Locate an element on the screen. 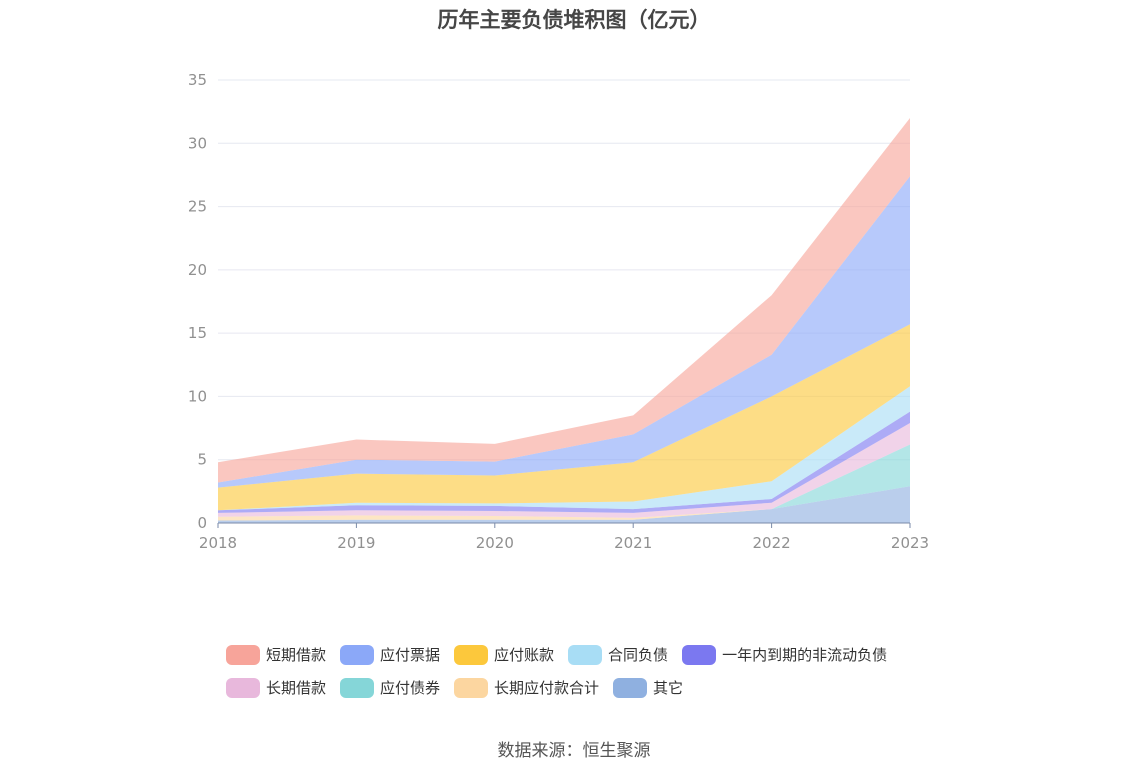  legend-label: 应付票据 is located at coordinates (410, 655).